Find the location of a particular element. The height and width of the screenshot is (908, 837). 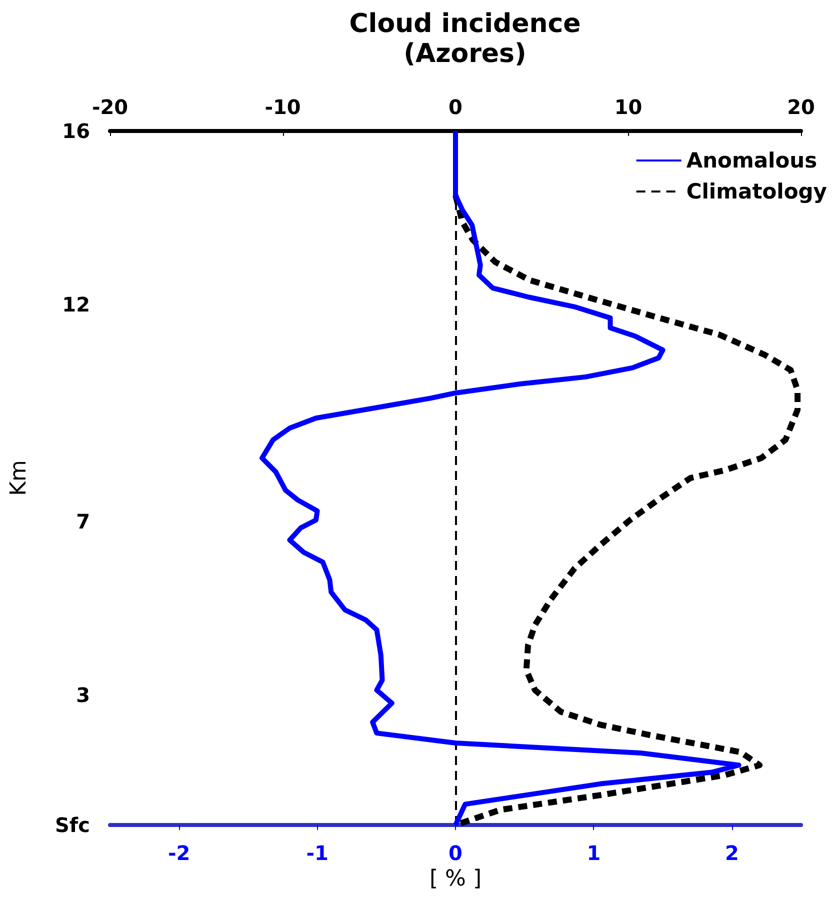

chart-title: Cloud incidence (Azores) is located at coordinates (465, 39).